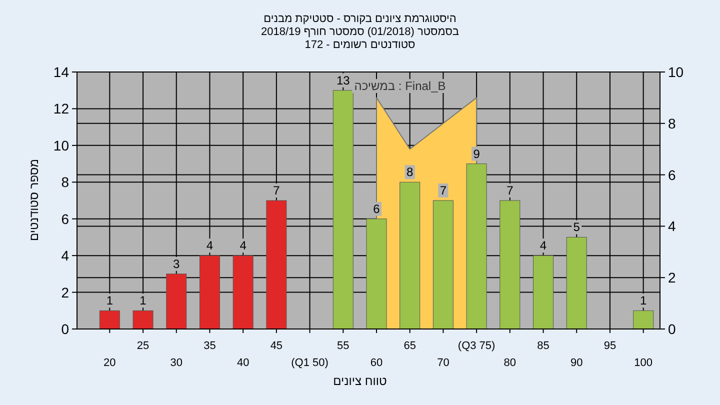  I want to click on y2-tick-label: 6, so click(672, 174).